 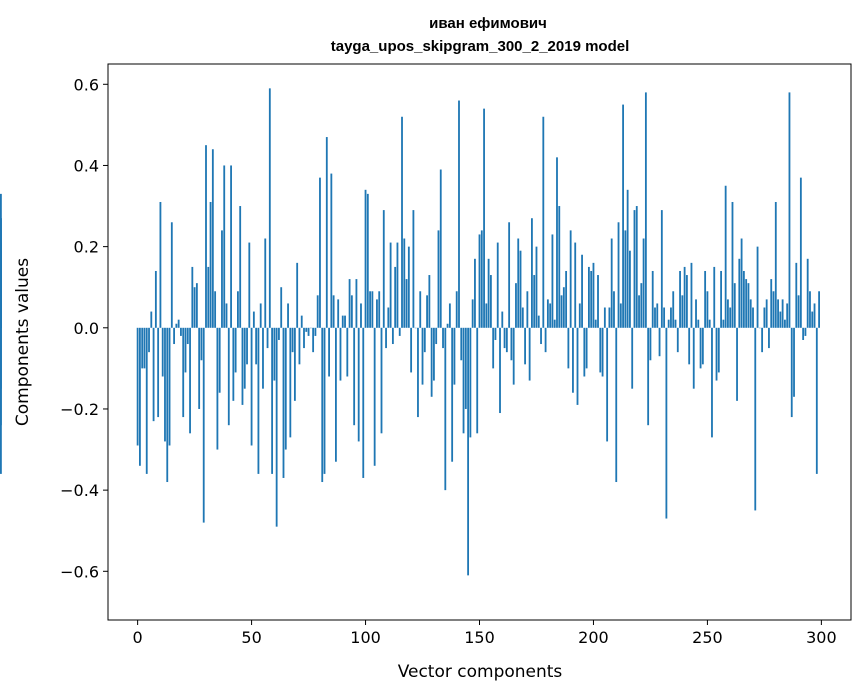 What do you see at coordinates (79, 409) in the screenshot?
I see `y-tick-label: −0.2` at bounding box center [79, 409].